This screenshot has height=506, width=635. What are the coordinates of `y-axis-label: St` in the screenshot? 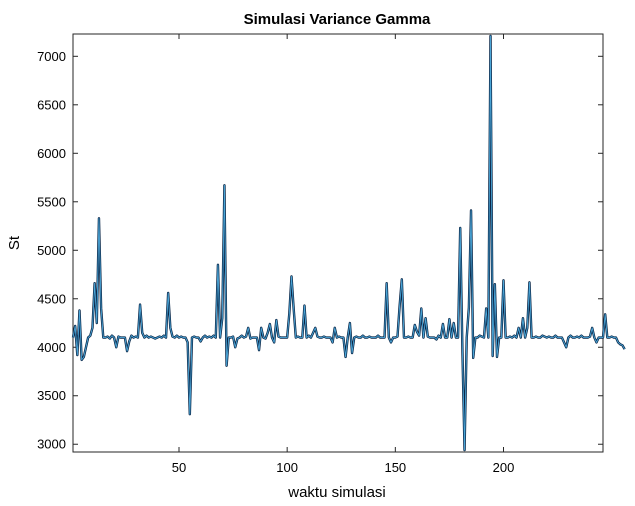 It's located at (14, 242).